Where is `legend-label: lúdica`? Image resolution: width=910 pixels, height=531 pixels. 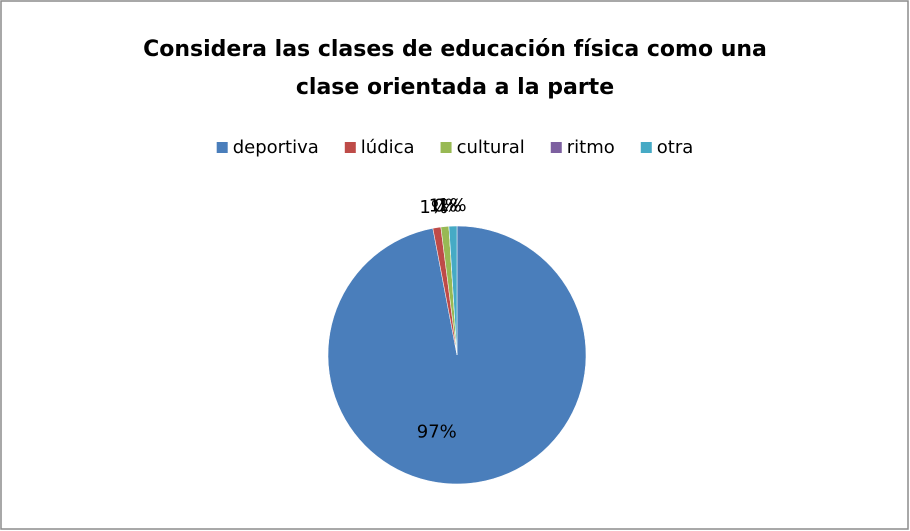
legend-label: lúdica is located at coordinates (388, 147).